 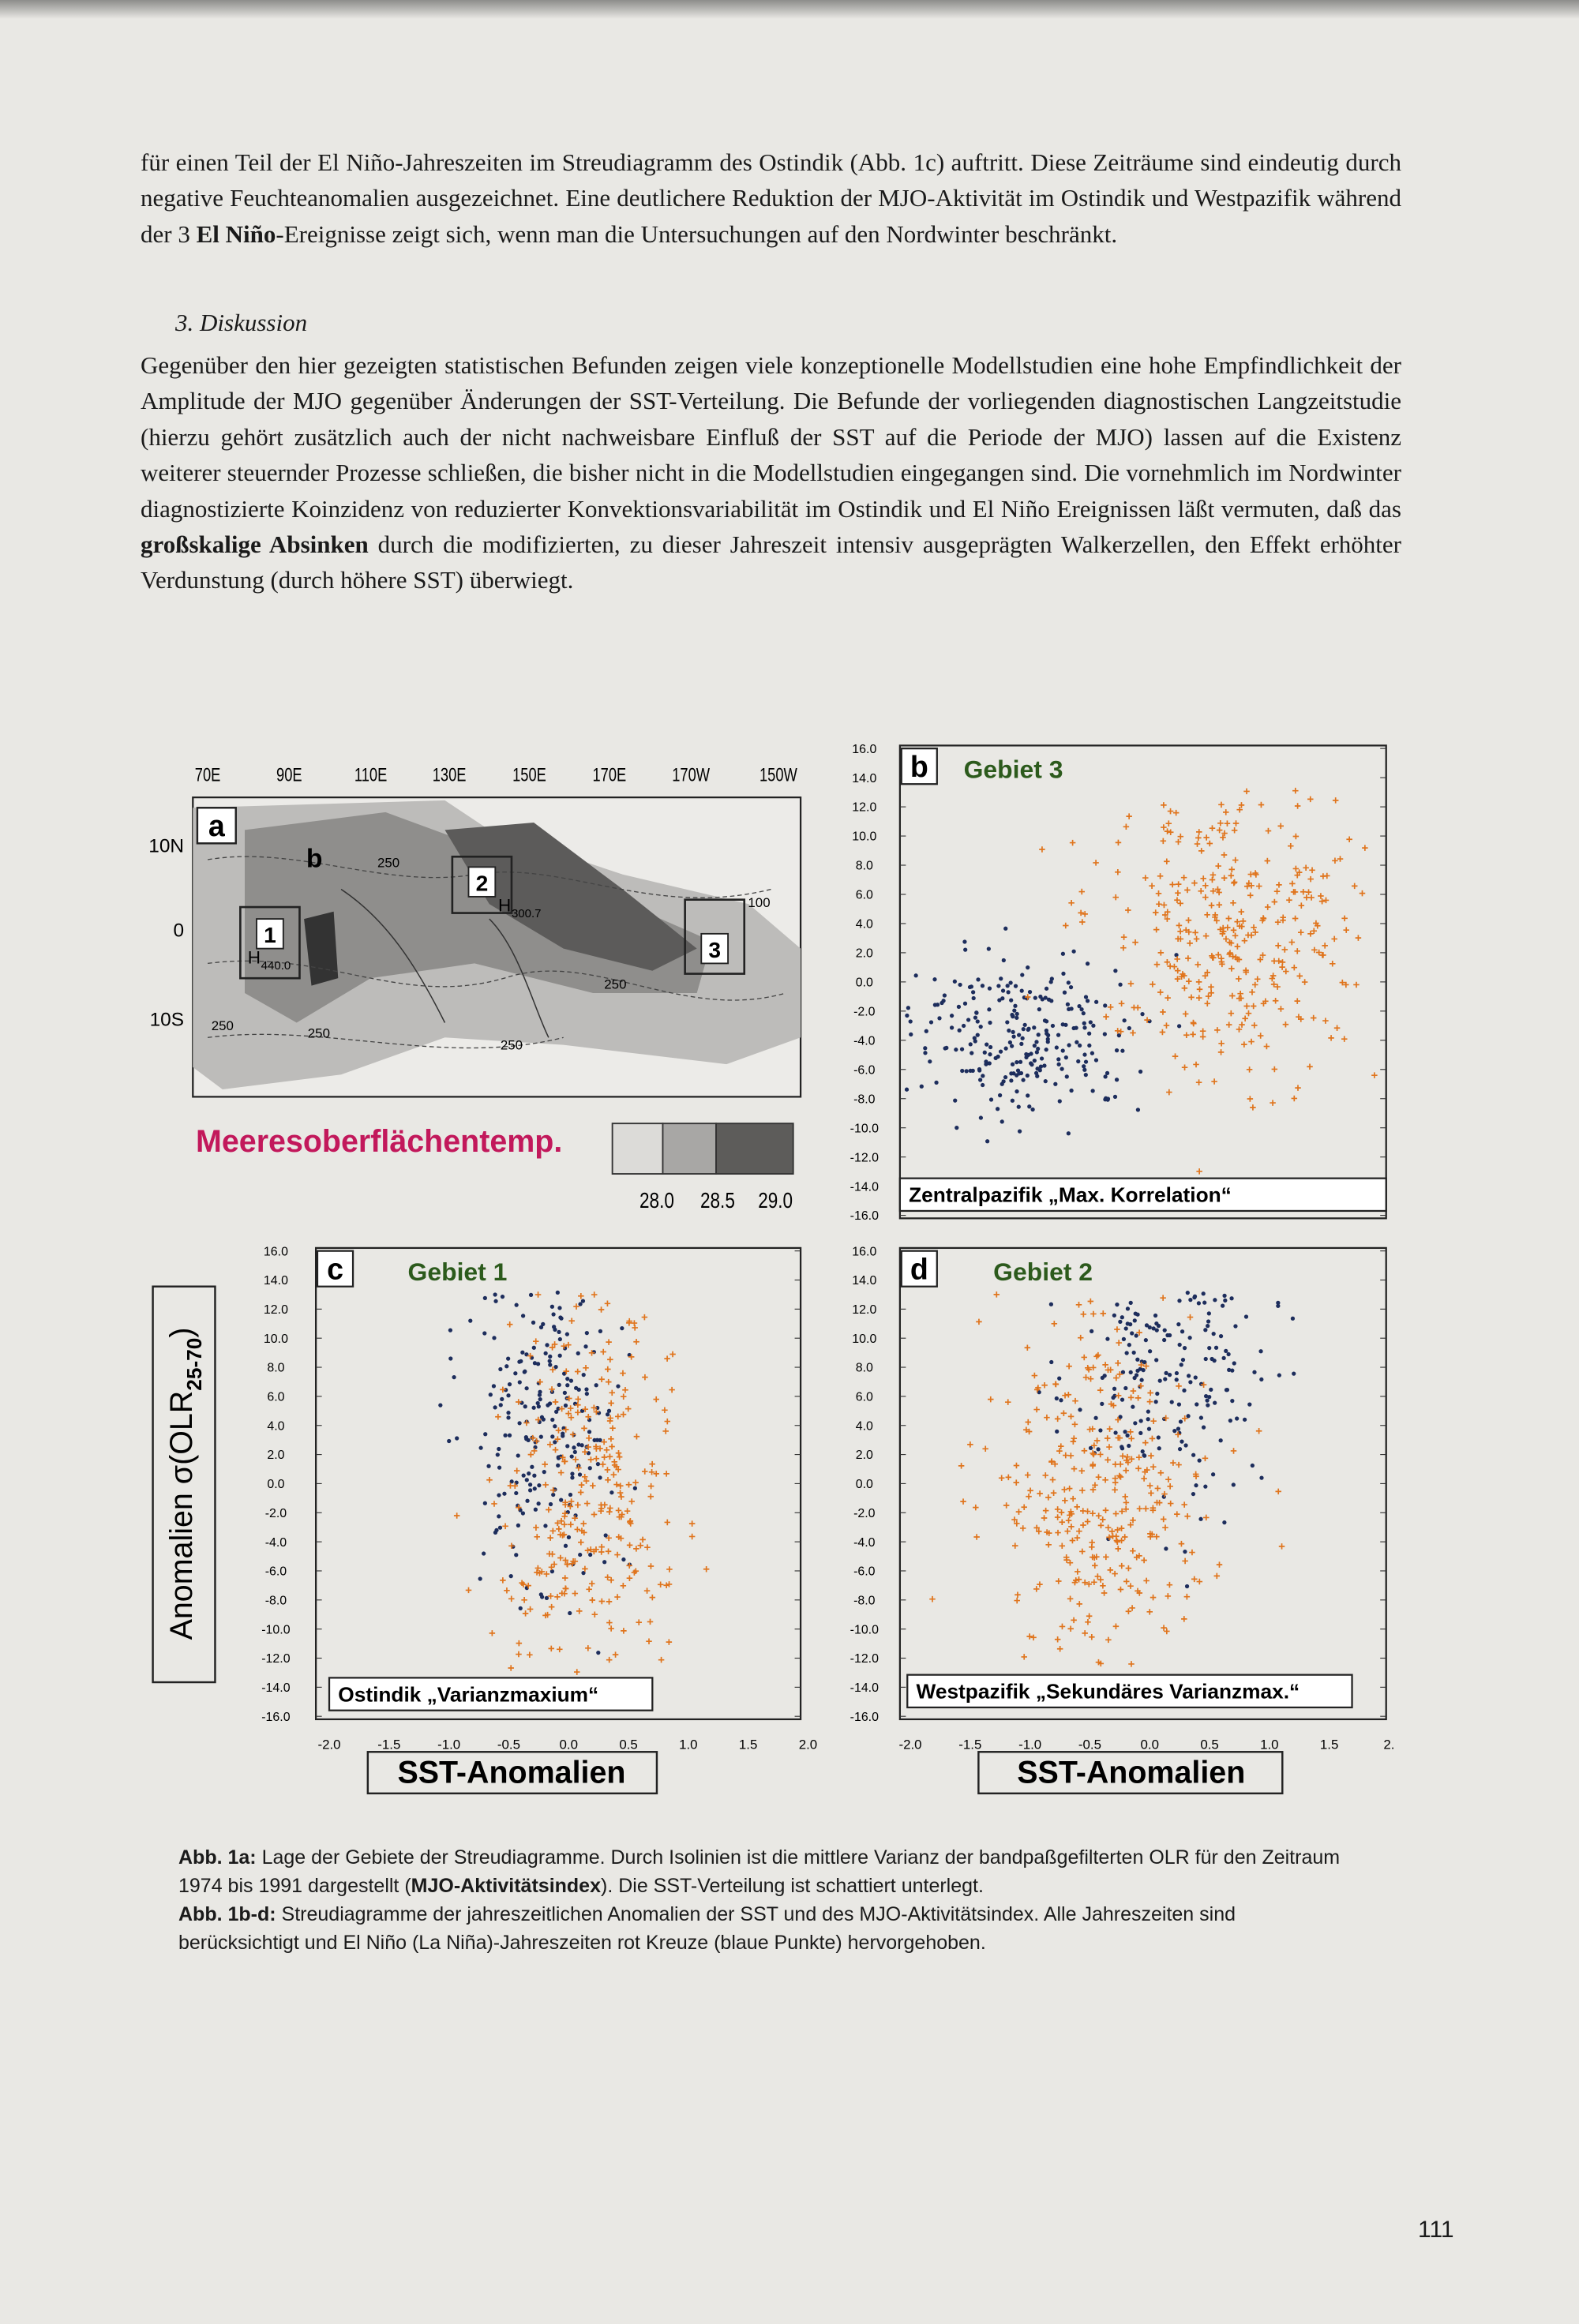 What do you see at coordinates (511, 1773) in the screenshot?
I see `x-axis-label: SST-Anomalien` at bounding box center [511, 1773].